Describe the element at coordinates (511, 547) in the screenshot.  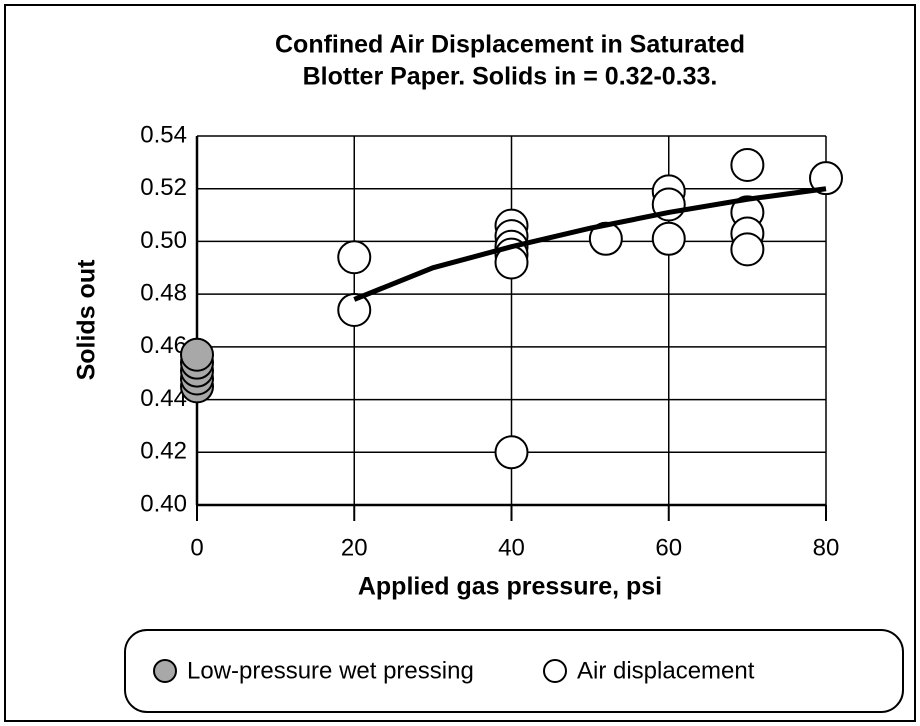
I see `x-tick-label: 40` at that location.